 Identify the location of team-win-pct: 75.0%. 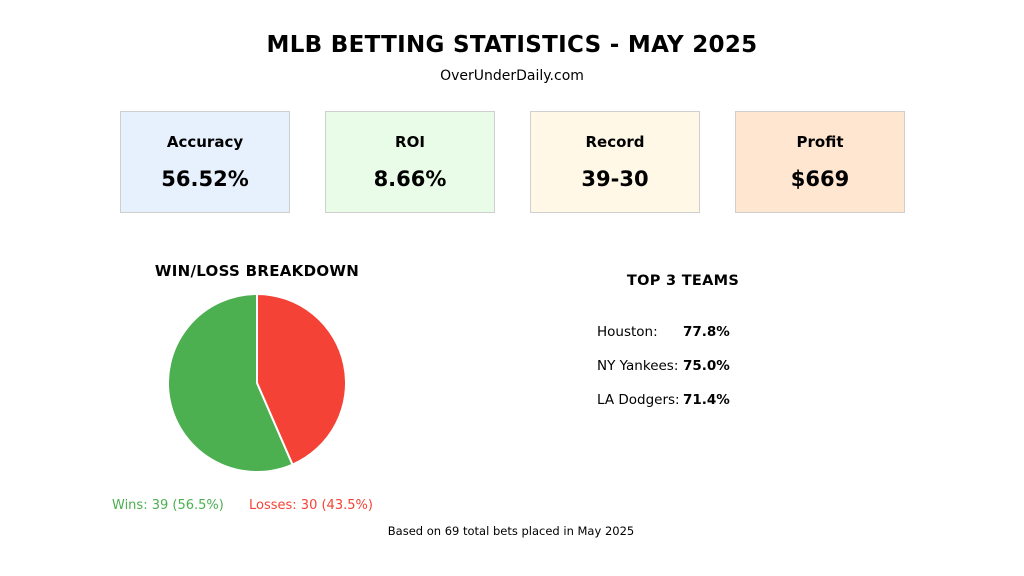
(706, 366).